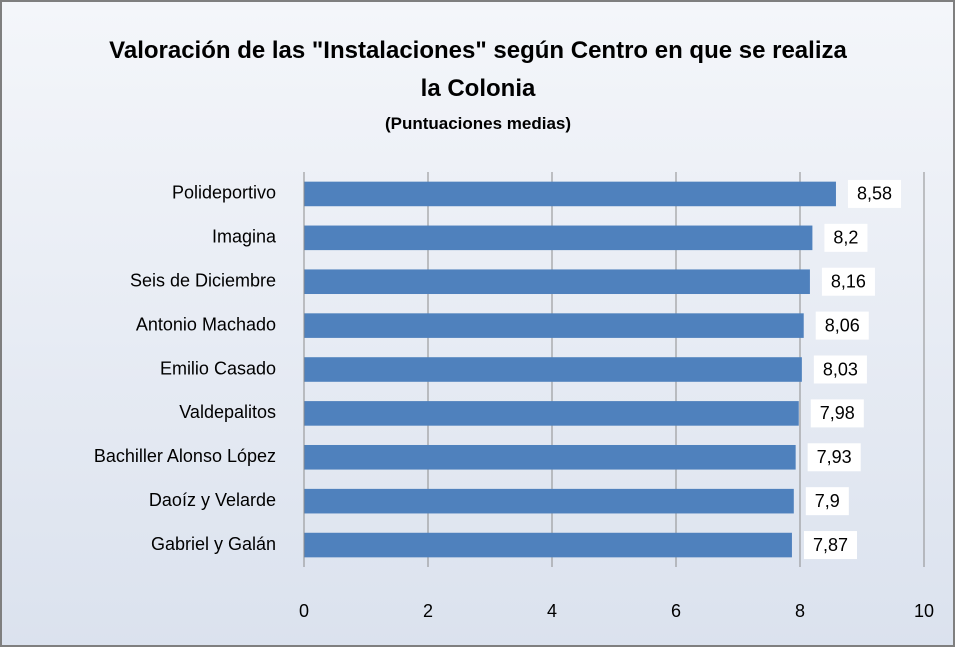 The image size is (956, 648). I want to click on y-tick-label: Polideportivo, so click(224, 193).